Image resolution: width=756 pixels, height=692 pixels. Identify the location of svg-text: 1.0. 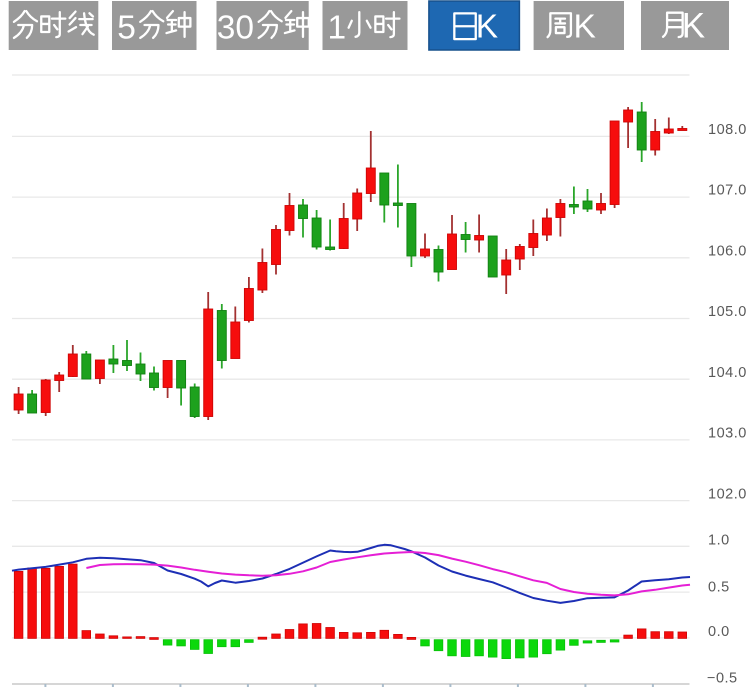
(719, 541).